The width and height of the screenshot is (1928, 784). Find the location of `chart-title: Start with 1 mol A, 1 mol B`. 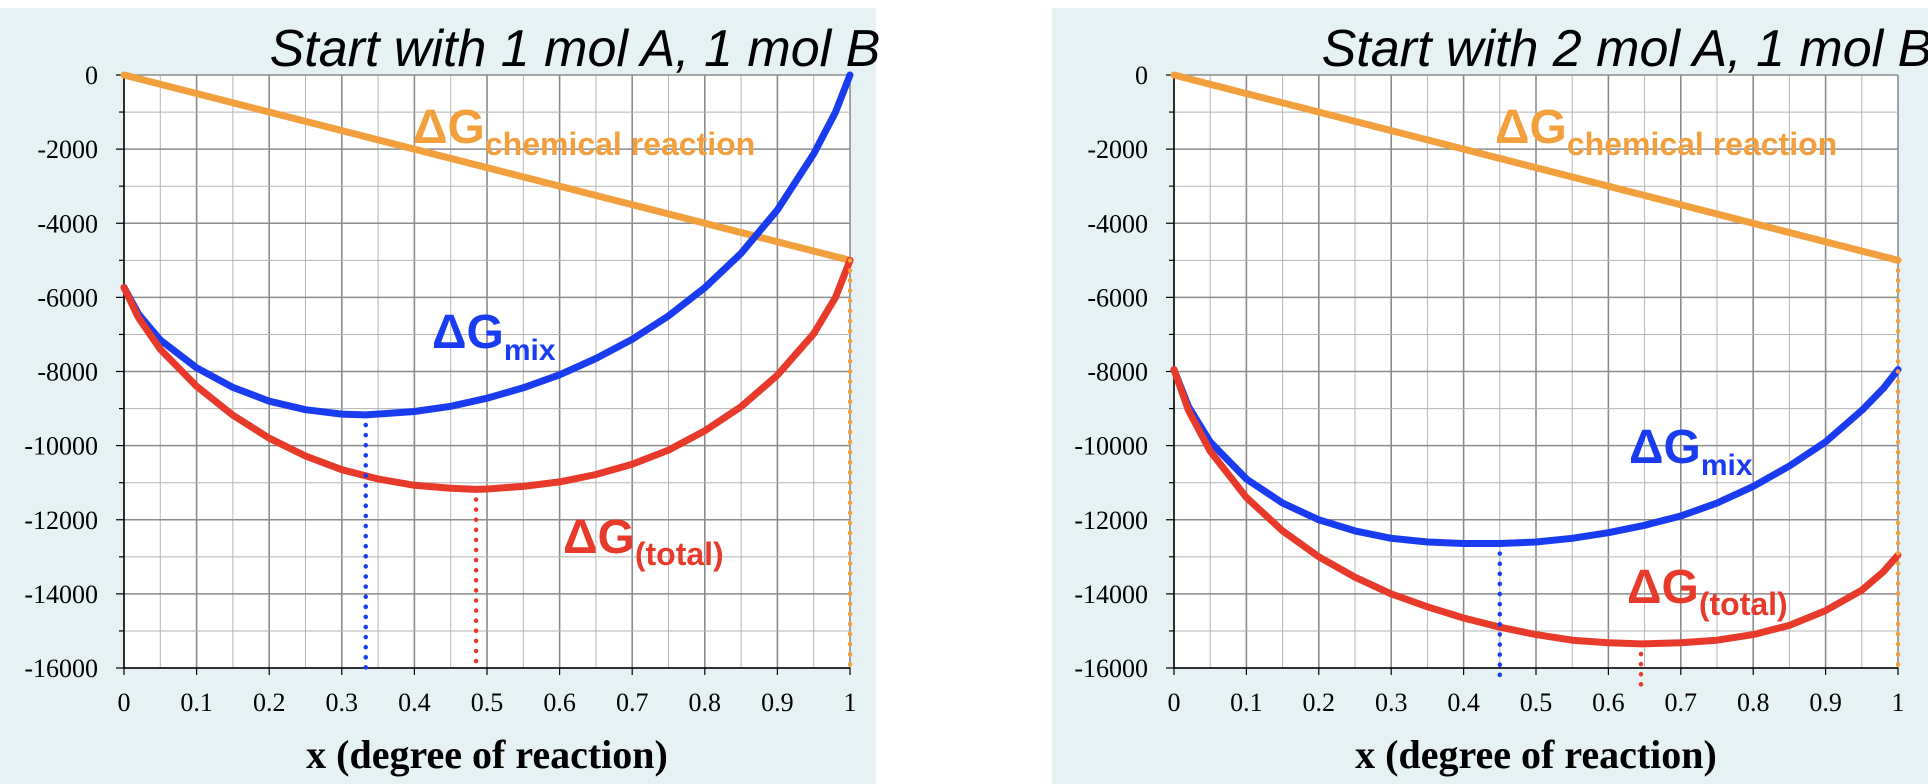

chart-title: Start with 1 mol A, 1 mol B is located at coordinates (575, 49).